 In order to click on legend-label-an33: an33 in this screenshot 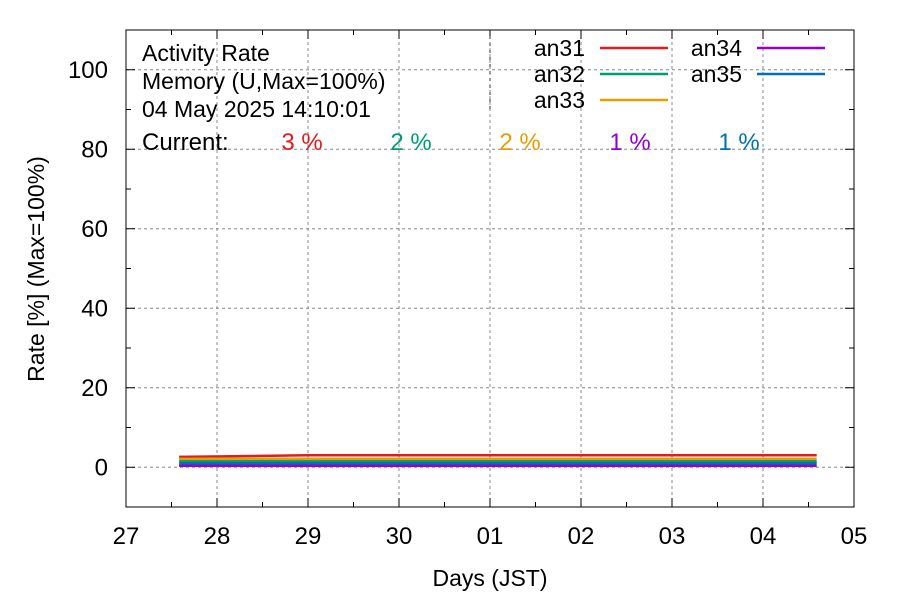, I will do `click(559, 100)`.